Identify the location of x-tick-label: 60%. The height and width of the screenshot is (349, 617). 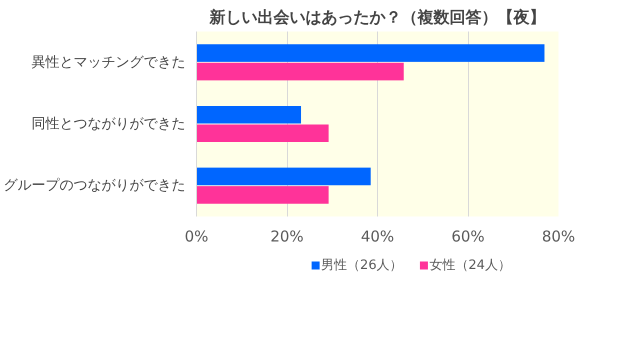
(468, 237).